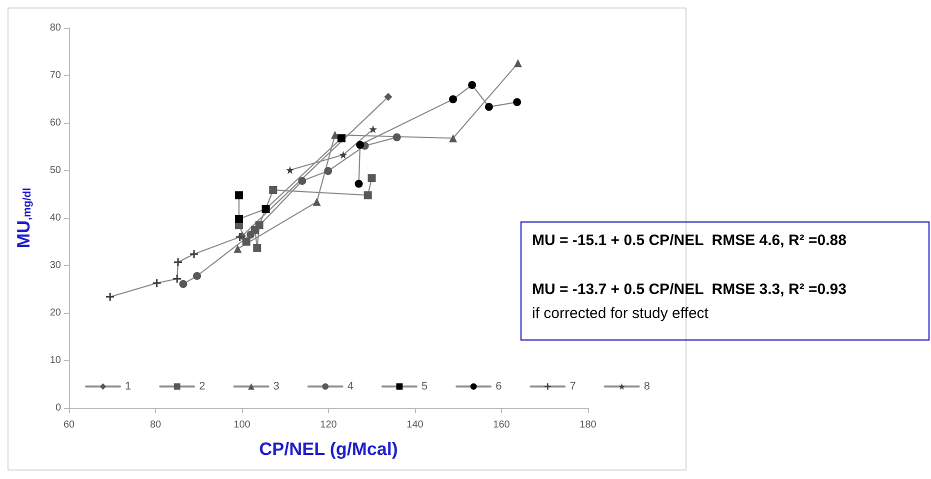  Describe the element at coordinates (415, 425) in the screenshot. I see `x-tick-label: 140` at that location.